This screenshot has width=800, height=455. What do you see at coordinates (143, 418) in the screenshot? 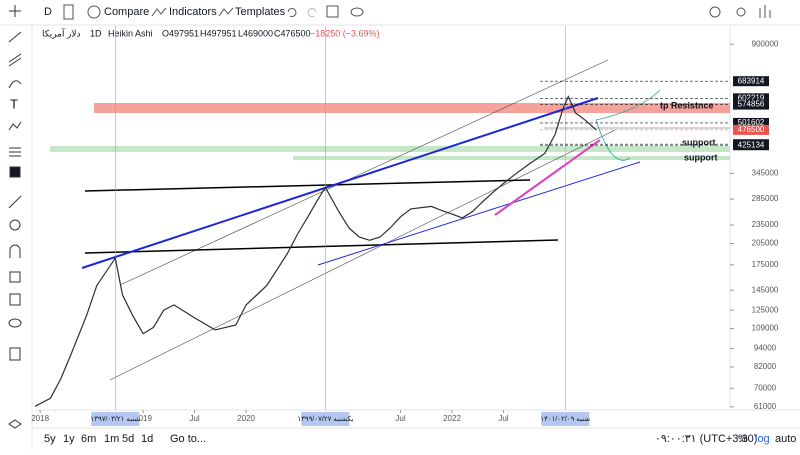
I see `x-tick-label: 2019` at bounding box center [143, 418].